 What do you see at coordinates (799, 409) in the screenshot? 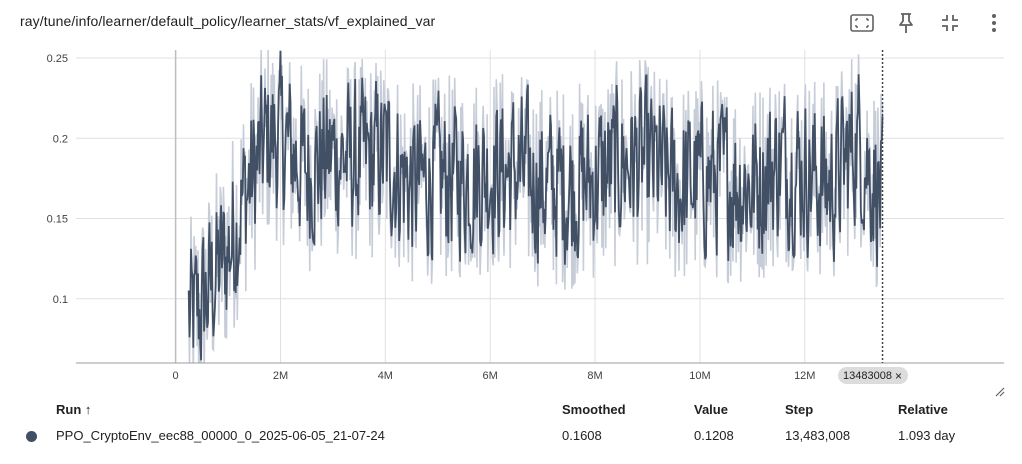
I see `step-column-header: Step` at bounding box center [799, 409].